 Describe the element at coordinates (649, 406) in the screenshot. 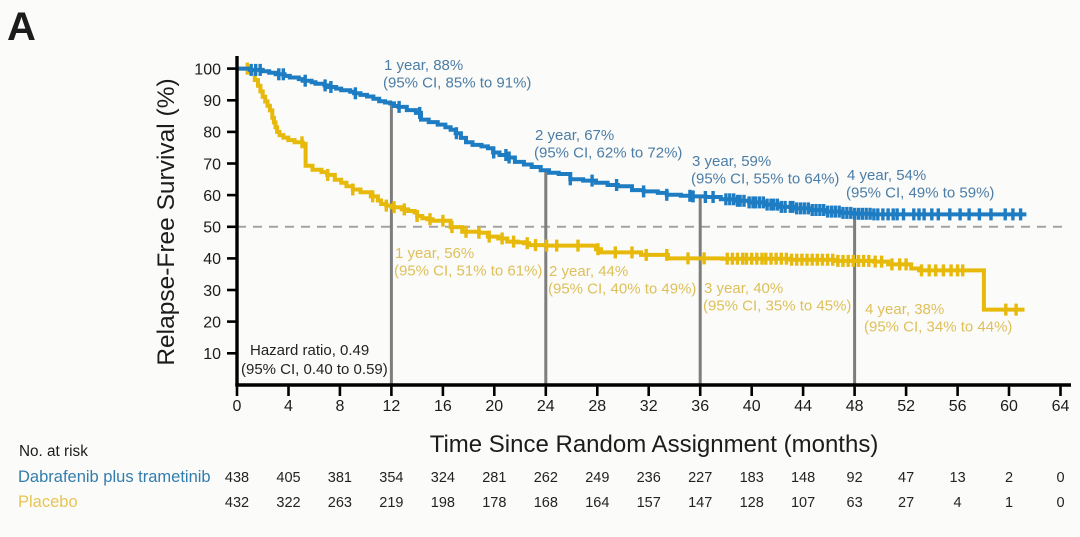

I see `svg-text: 32` at that location.